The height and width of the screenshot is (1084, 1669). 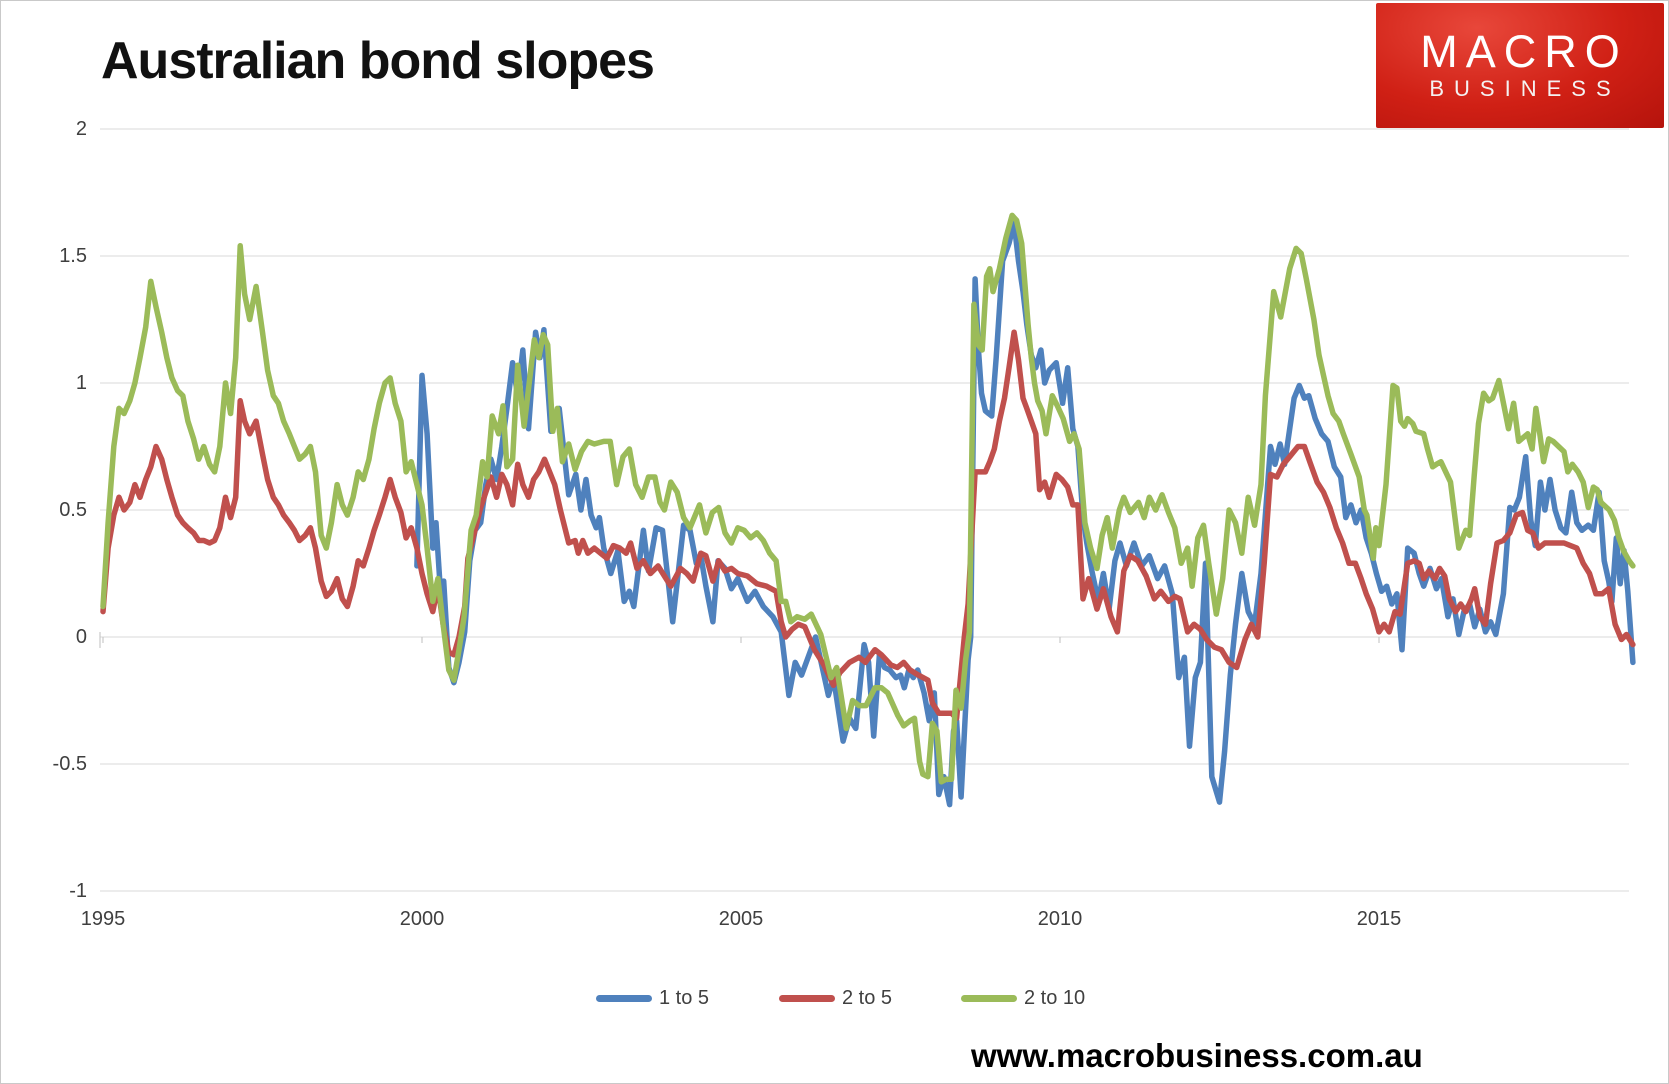 What do you see at coordinates (741, 919) in the screenshot?
I see `x-tick-label: 2005` at bounding box center [741, 919].